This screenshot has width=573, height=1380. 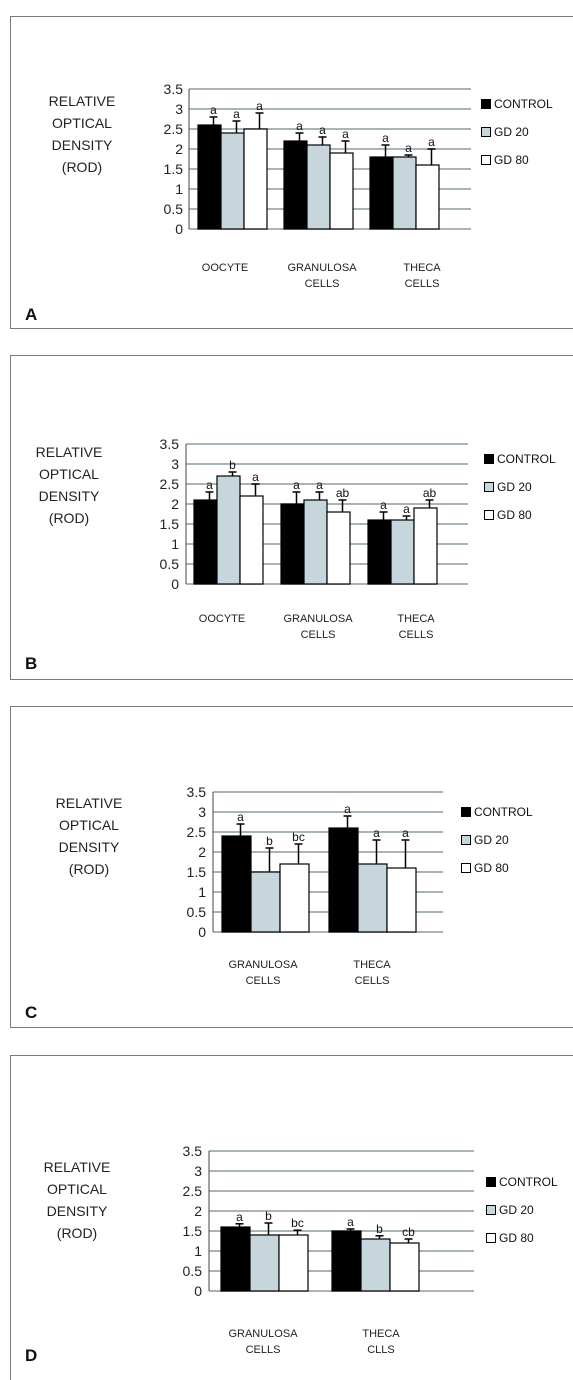 What do you see at coordinates (381, 1342) in the screenshot?
I see `category-label: THECA CLLS` at bounding box center [381, 1342].